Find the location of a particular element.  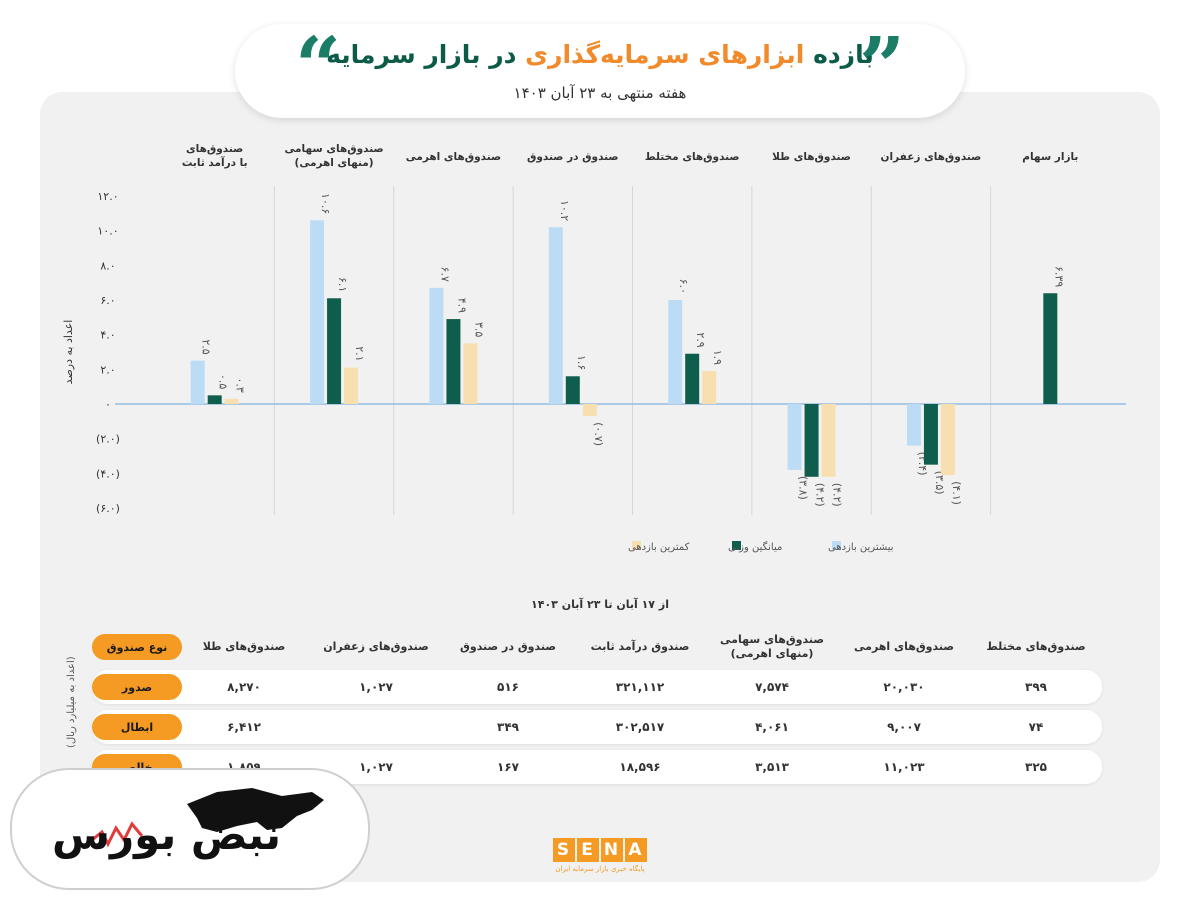

column-header: صندوق درآمد ثابت is located at coordinates (640, 646).